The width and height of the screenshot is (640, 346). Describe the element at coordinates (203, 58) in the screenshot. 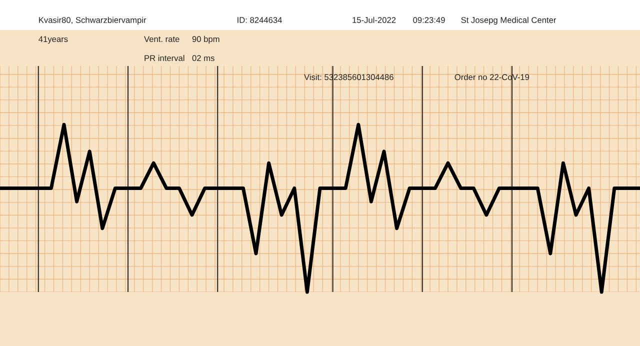

I see `text: 02 ms` at that location.